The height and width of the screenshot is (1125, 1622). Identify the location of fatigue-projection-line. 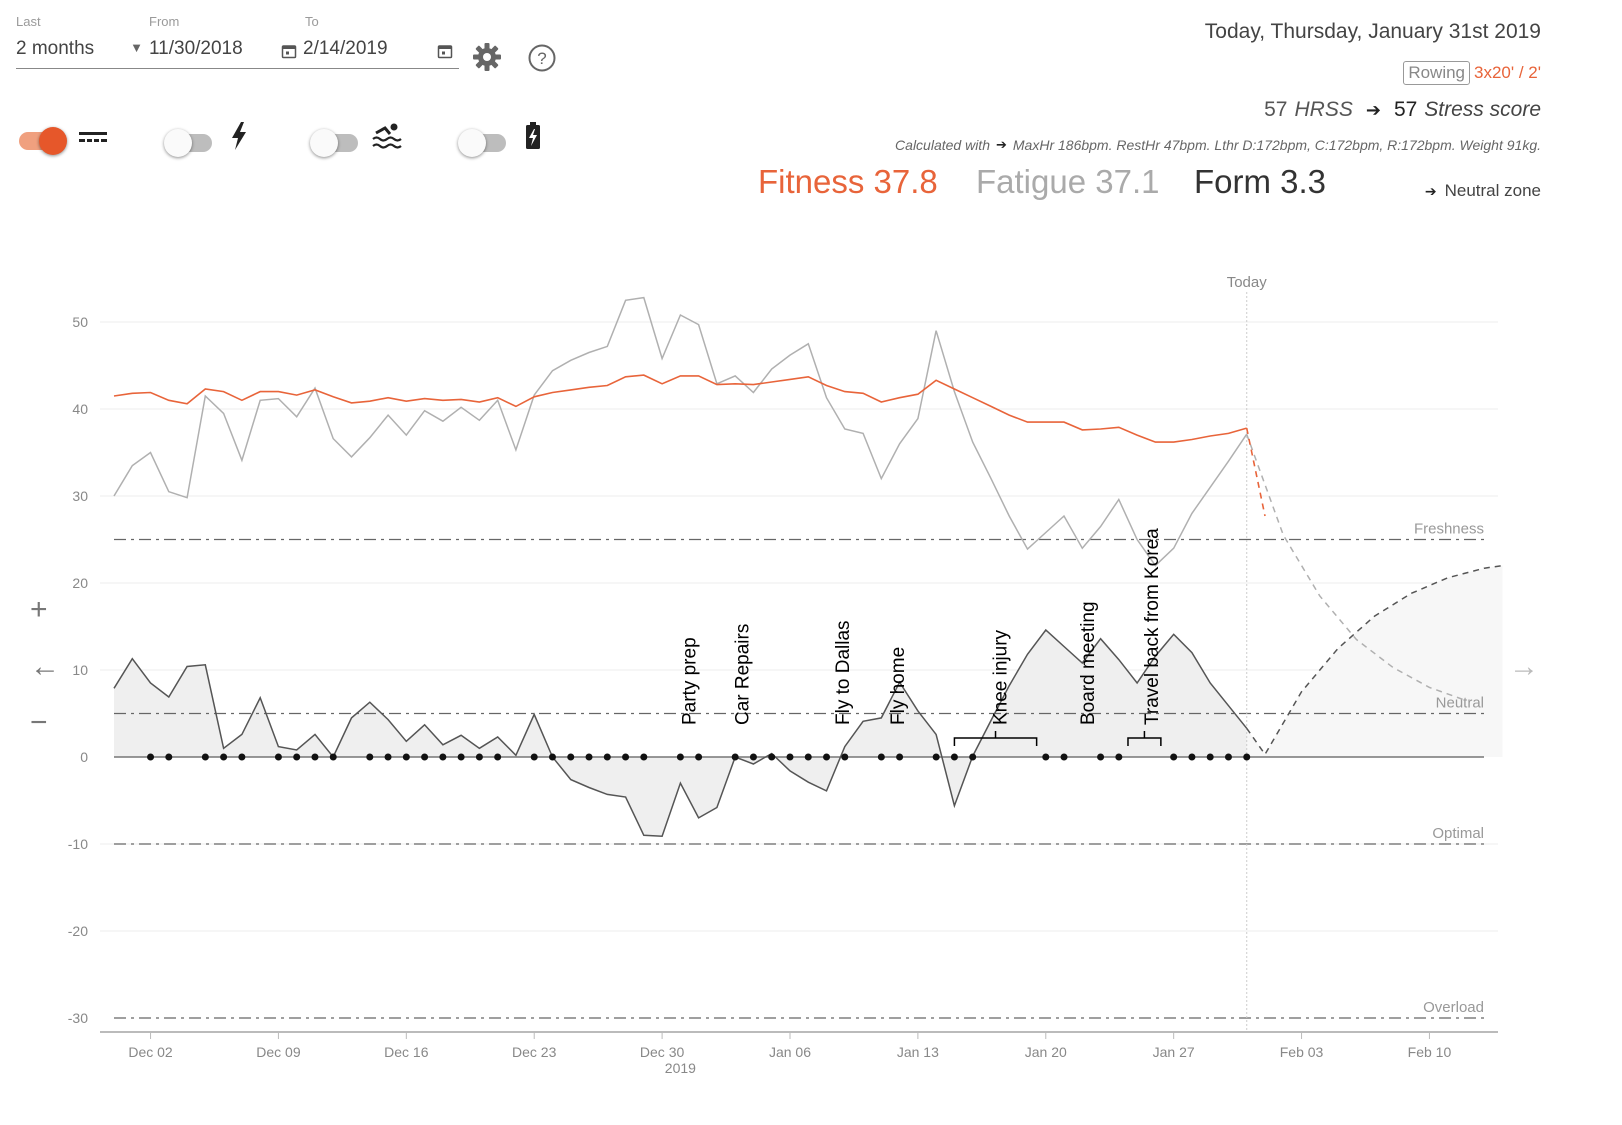
(1356, 567).